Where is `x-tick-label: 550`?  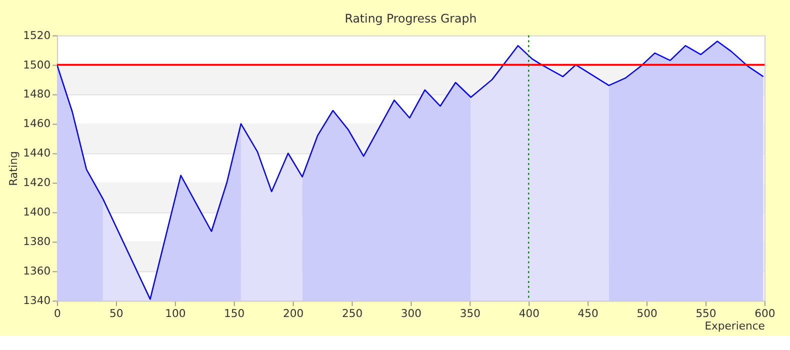 x-tick-label: 550 is located at coordinates (706, 313).